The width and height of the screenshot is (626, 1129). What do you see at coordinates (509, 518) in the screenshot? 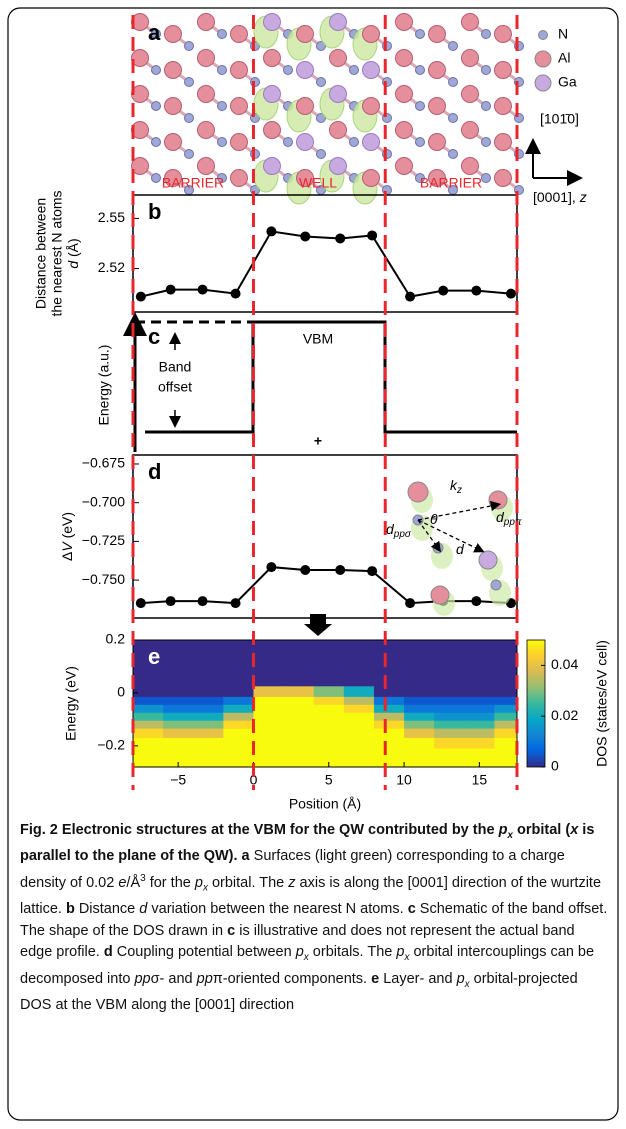
I see `inset-label: dppπ` at bounding box center [509, 518].